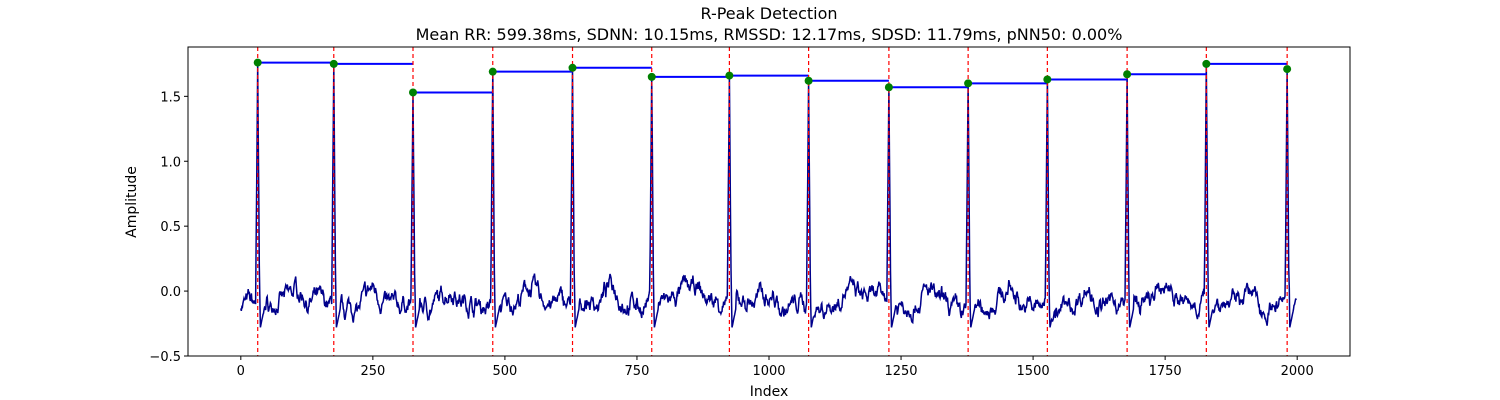  What do you see at coordinates (165, 357) in the screenshot?
I see `y-tick-label: −0.5` at bounding box center [165, 357].